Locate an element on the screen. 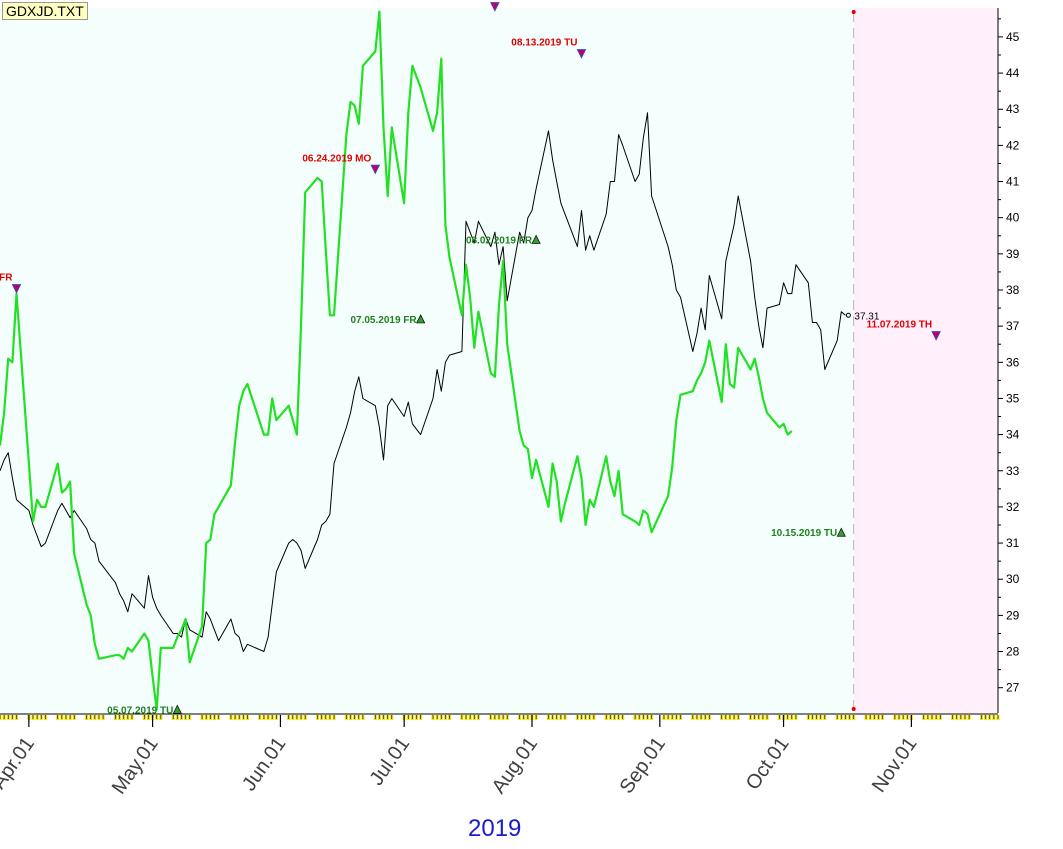 The image size is (1063, 849). y-tick-label: 41 is located at coordinates (1013, 182).